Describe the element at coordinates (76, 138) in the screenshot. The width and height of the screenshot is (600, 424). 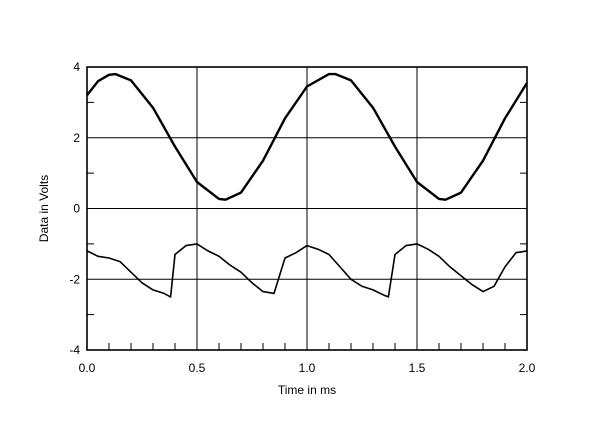
I see `y-tick-label: 2` at that location.